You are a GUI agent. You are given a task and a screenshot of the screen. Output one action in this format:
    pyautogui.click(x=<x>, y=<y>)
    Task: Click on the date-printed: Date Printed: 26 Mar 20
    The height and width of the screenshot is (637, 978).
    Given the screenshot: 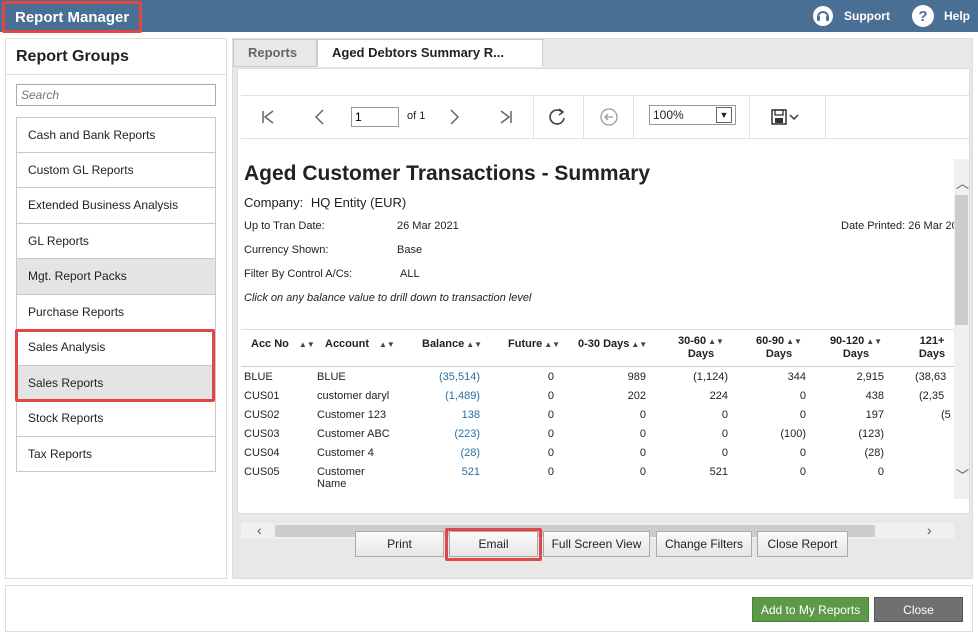 What is the action you would take?
    pyautogui.click(x=899, y=226)
    